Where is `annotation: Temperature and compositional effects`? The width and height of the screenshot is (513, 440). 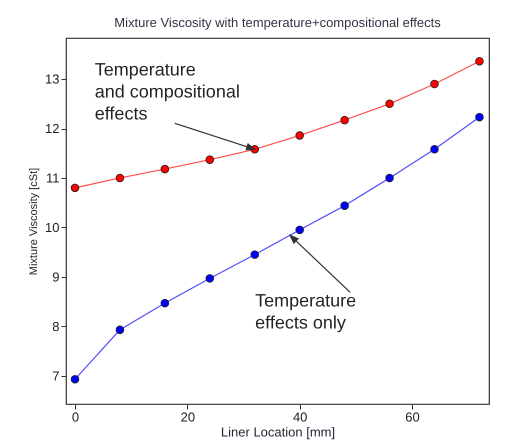
annotation: Temperature and compositional effects is located at coordinates (167, 91).